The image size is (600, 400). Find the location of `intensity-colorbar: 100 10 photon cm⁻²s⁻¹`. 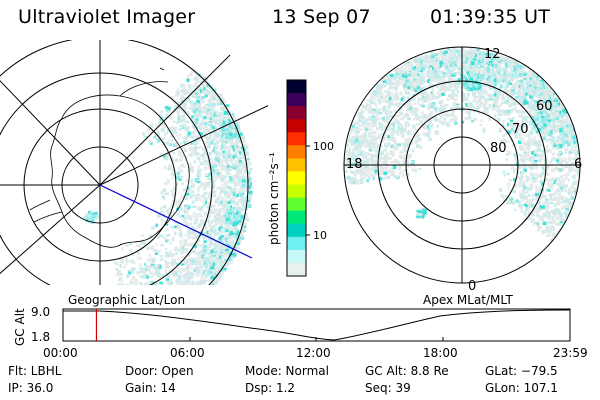

intensity-colorbar: 100 10 photon cm⁻²s⁻¹ is located at coordinates (300, 178).